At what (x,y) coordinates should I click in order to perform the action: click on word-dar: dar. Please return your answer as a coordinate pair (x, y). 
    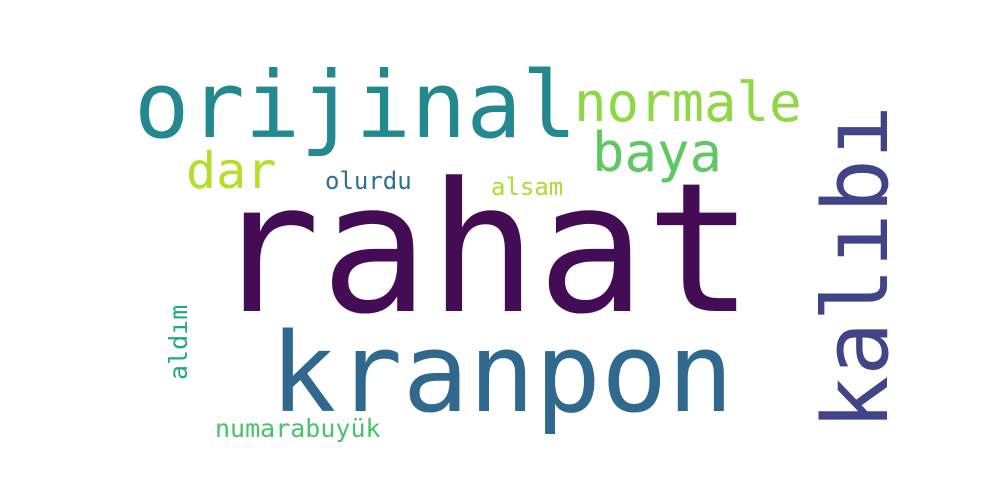
    Looking at the image, I should click on (231, 171).